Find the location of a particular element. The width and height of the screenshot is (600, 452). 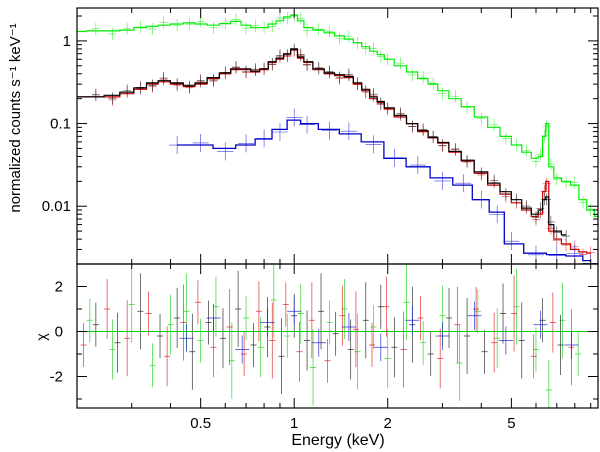

residual-y-tick-label: 0 is located at coordinates (59, 332).